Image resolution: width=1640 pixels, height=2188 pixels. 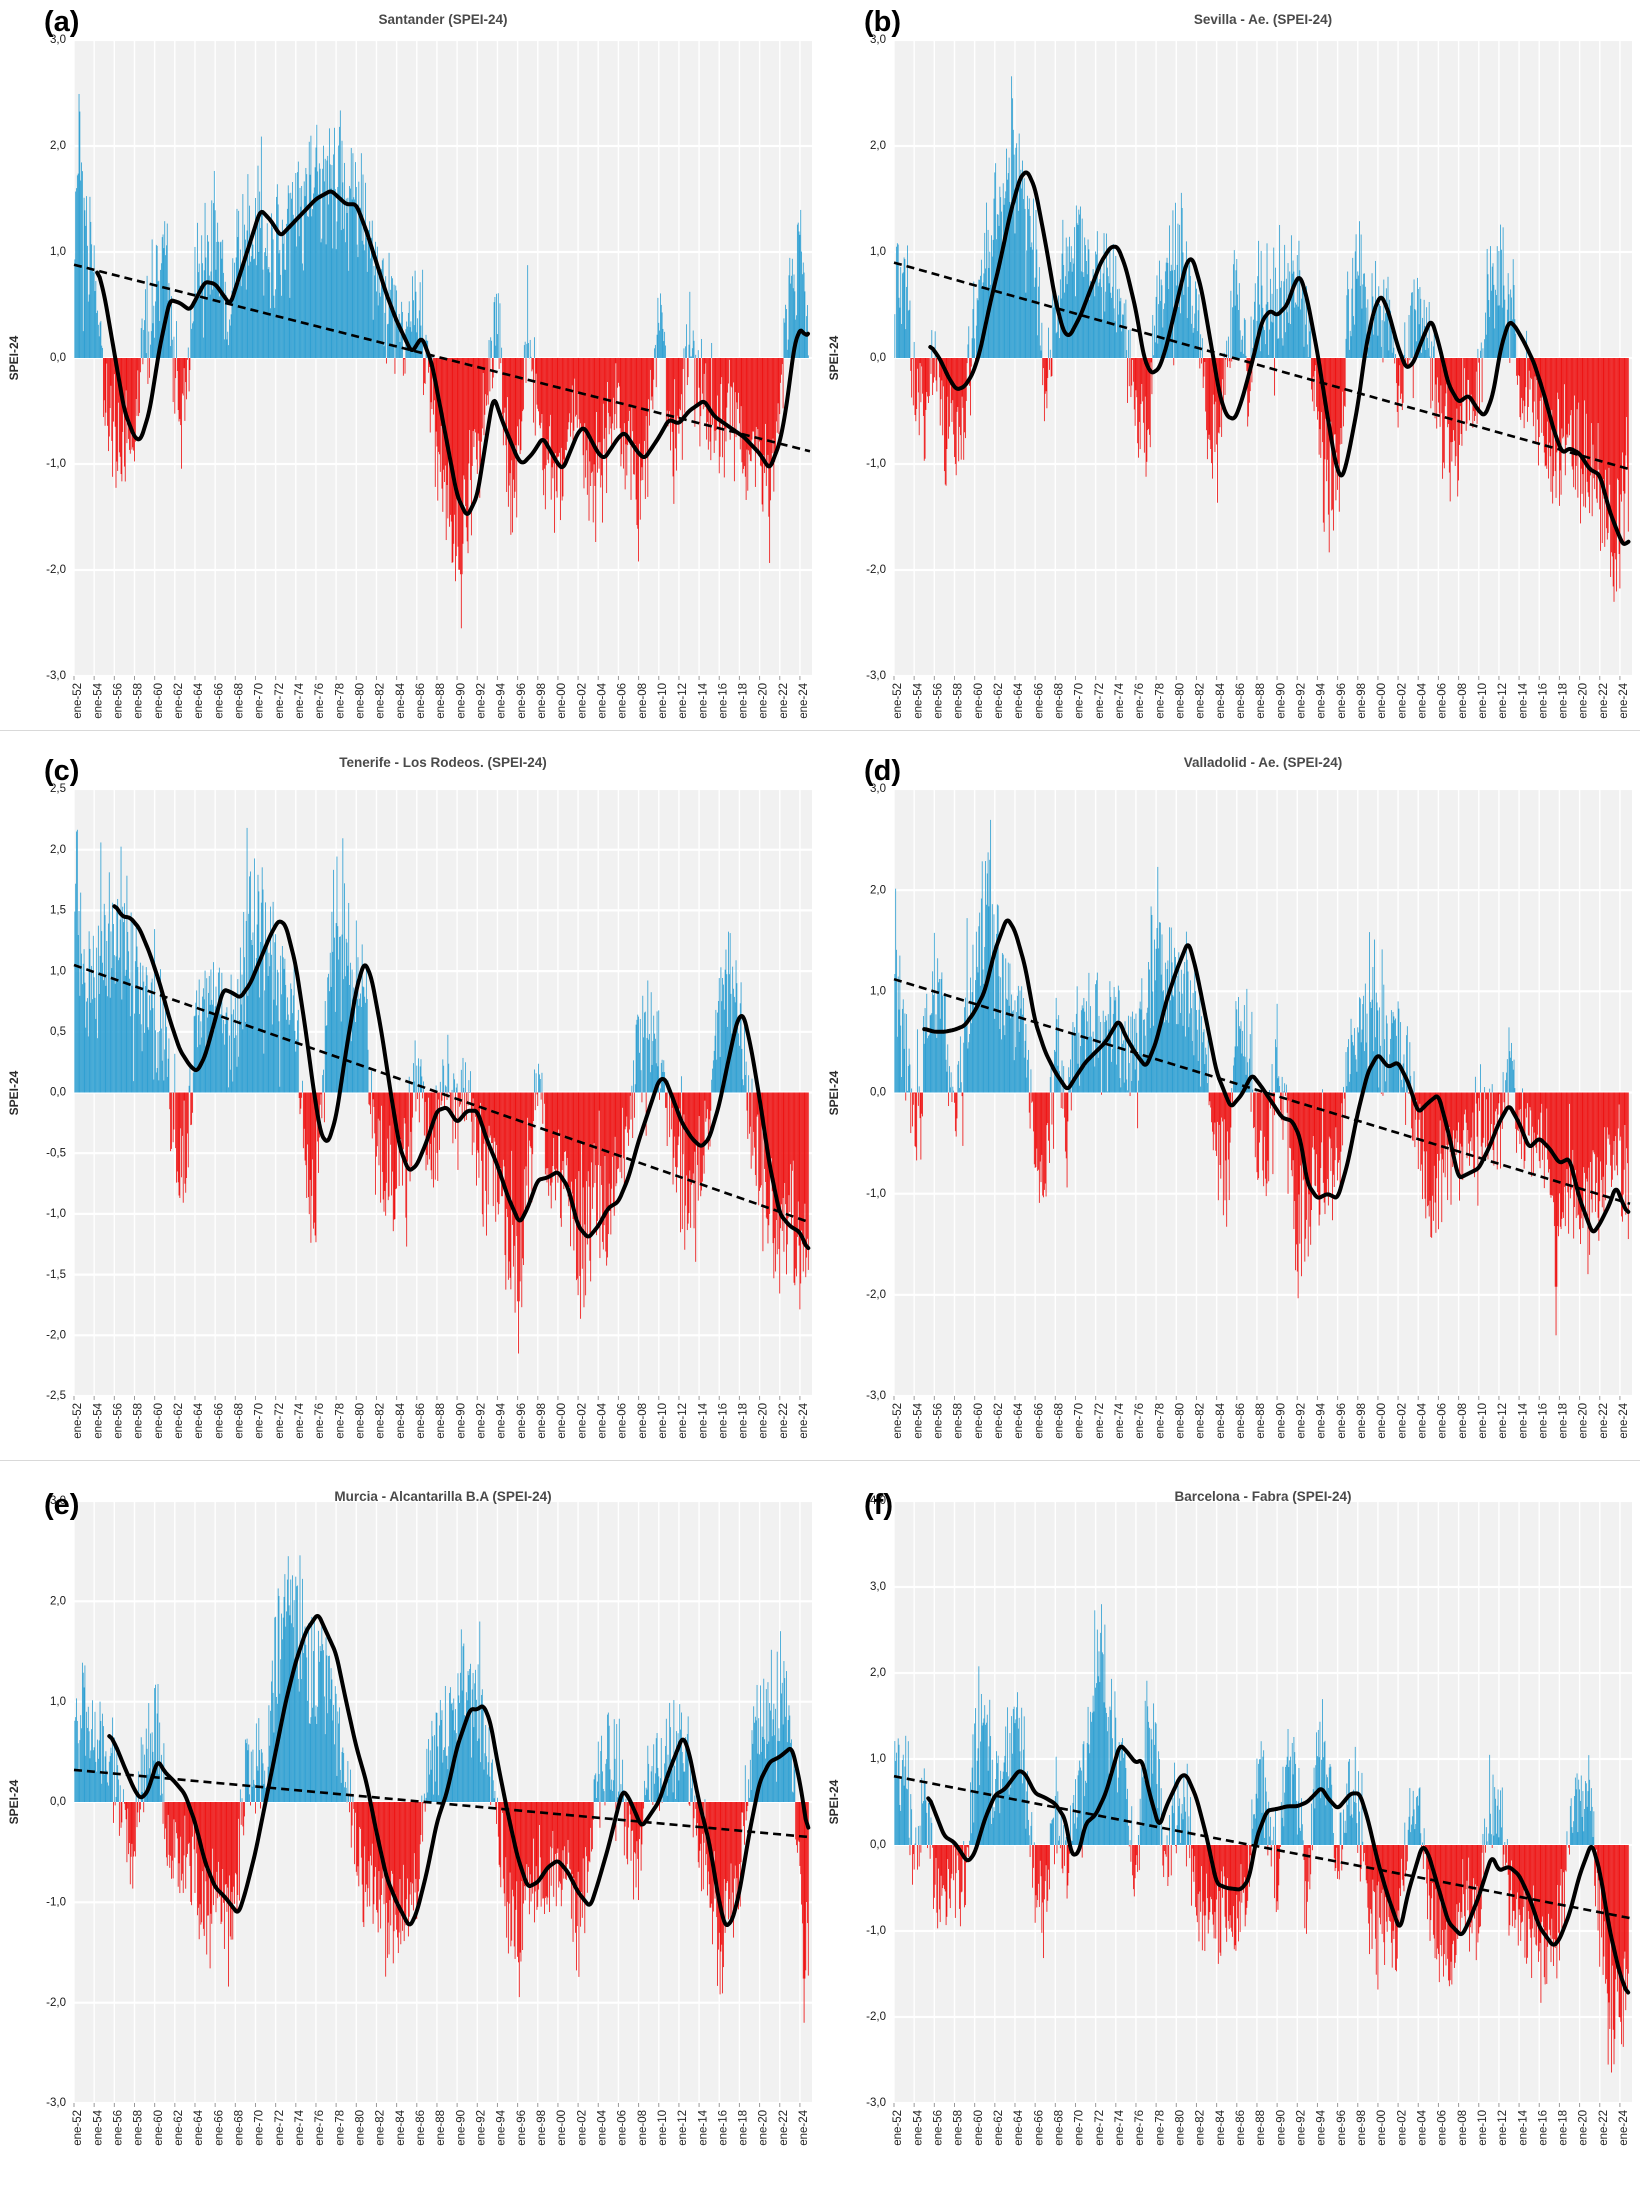 What do you see at coordinates (1263, 762) in the screenshot?
I see `panel-title: Valladolid - Ae. (SPEI-24)` at bounding box center [1263, 762].